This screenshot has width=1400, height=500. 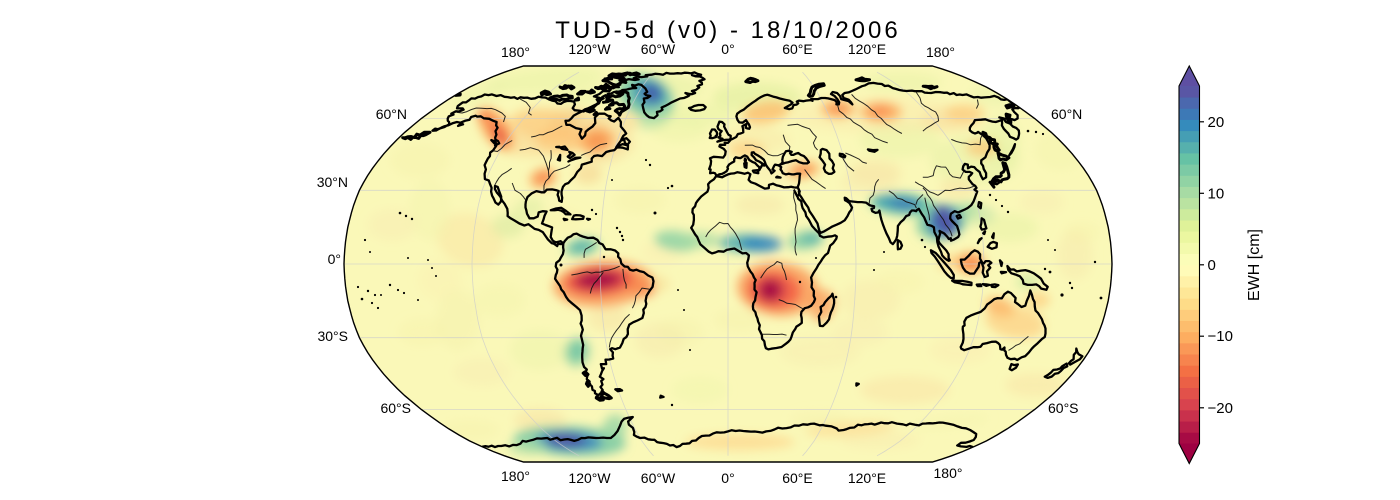 What do you see at coordinates (332, 182) in the screenshot?
I see `svg-text: 30°N` at bounding box center [332, 182].